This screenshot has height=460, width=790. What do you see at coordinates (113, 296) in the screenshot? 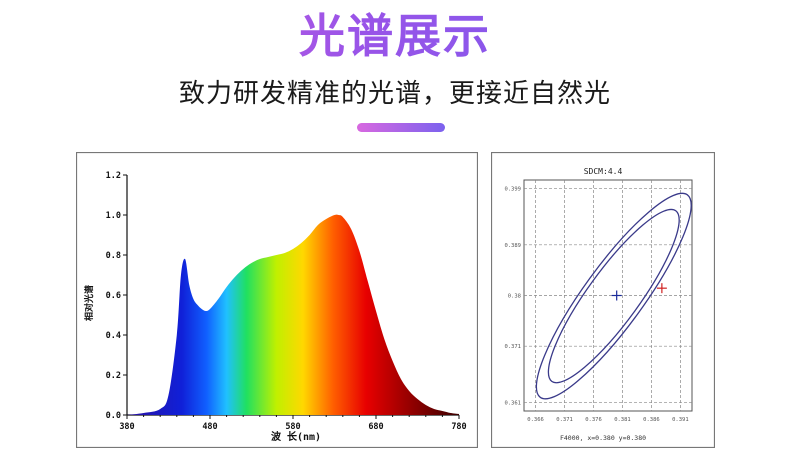
I see `spectrum-y-tick-label: 0.6` at bounding box center [113, 296].